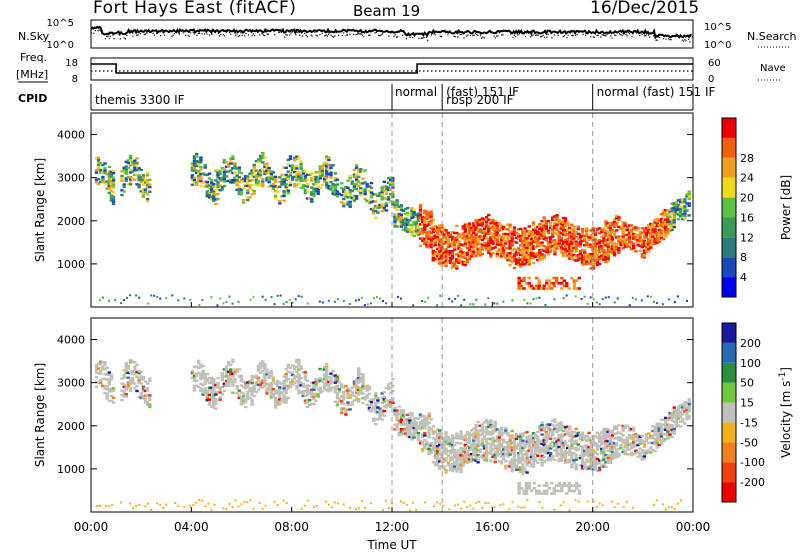 The height and width of the screenshot is (554, 800). Describe the element at coordinates (717, 45) in the screenshot. I see `noise-right-bottom-tick: 10^0` at that location.